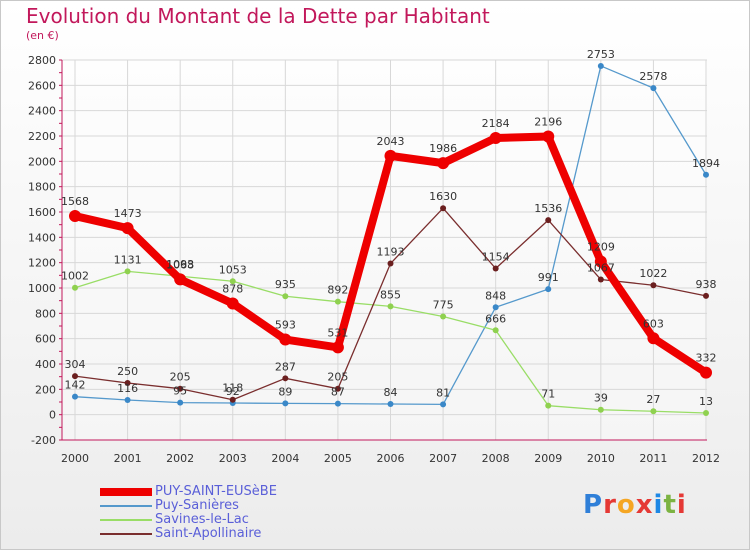 The image size is (750, 550). I want to click on y-tick-label: 800, so click(45, 313).